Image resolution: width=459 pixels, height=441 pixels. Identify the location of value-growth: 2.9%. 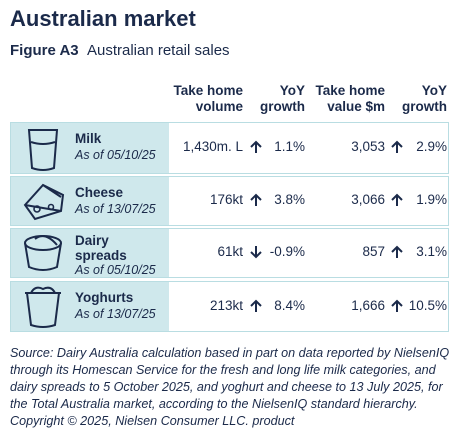
(431, 146).